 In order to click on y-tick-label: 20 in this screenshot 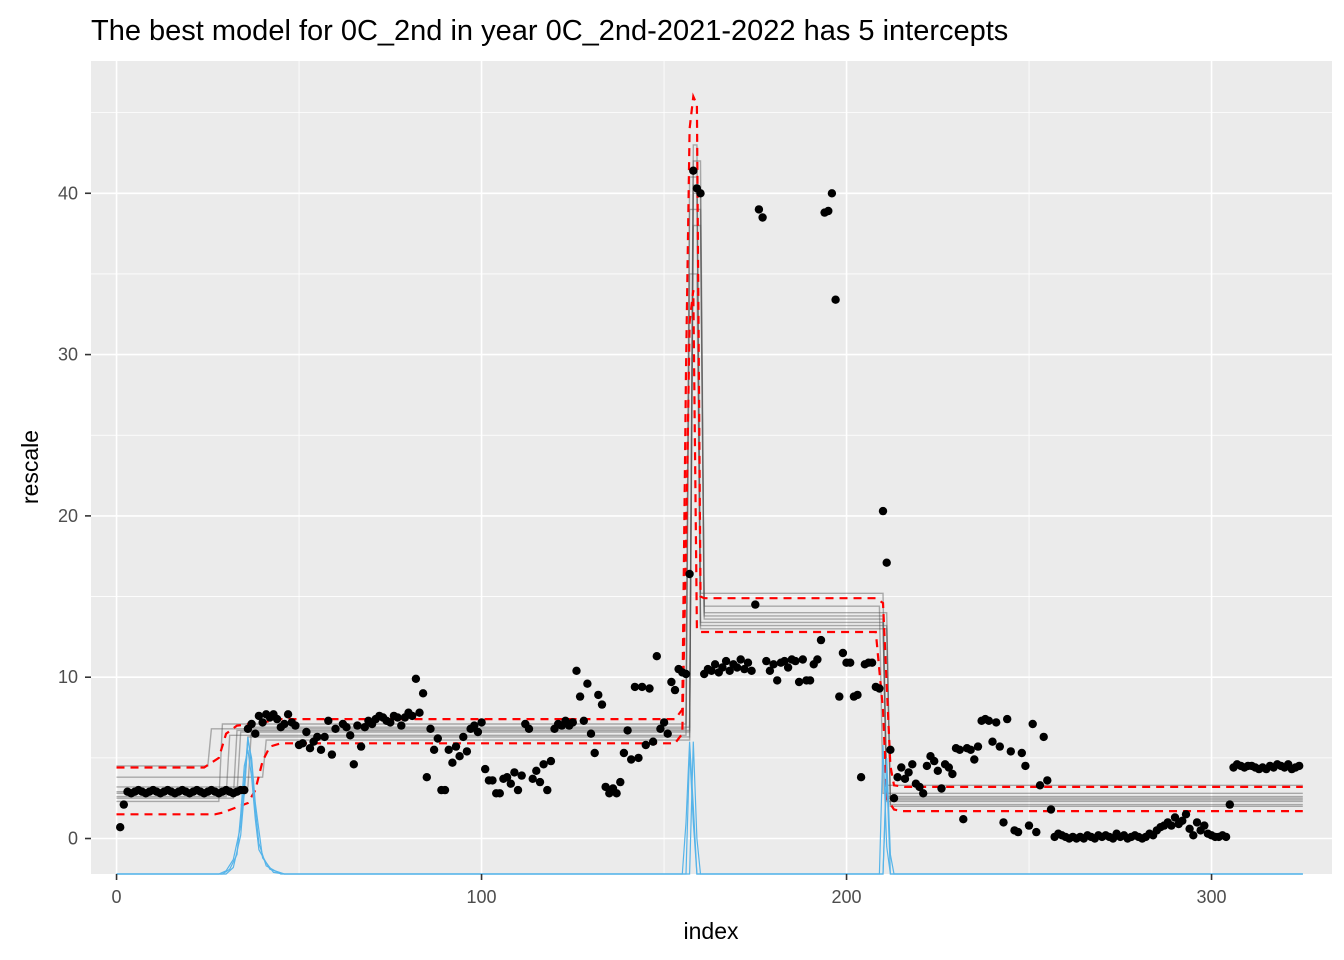, I will do `click(68, 516)`.